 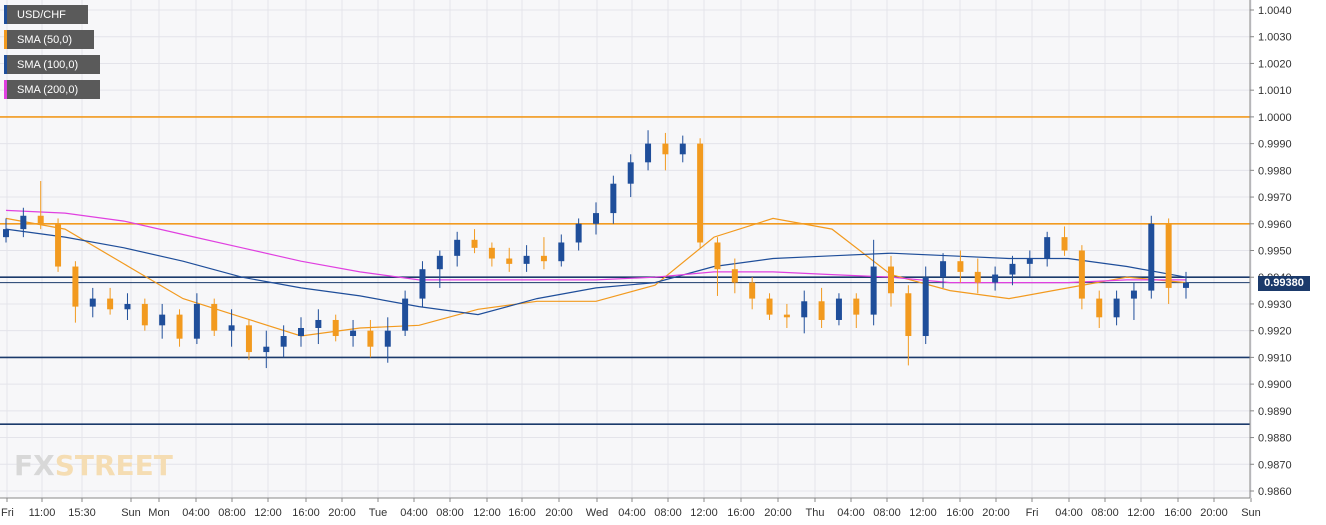 What do you see at coordinates (113, 465) in the screenshot?
I see `logo-street: STREET` at bounding box center [113, 465].